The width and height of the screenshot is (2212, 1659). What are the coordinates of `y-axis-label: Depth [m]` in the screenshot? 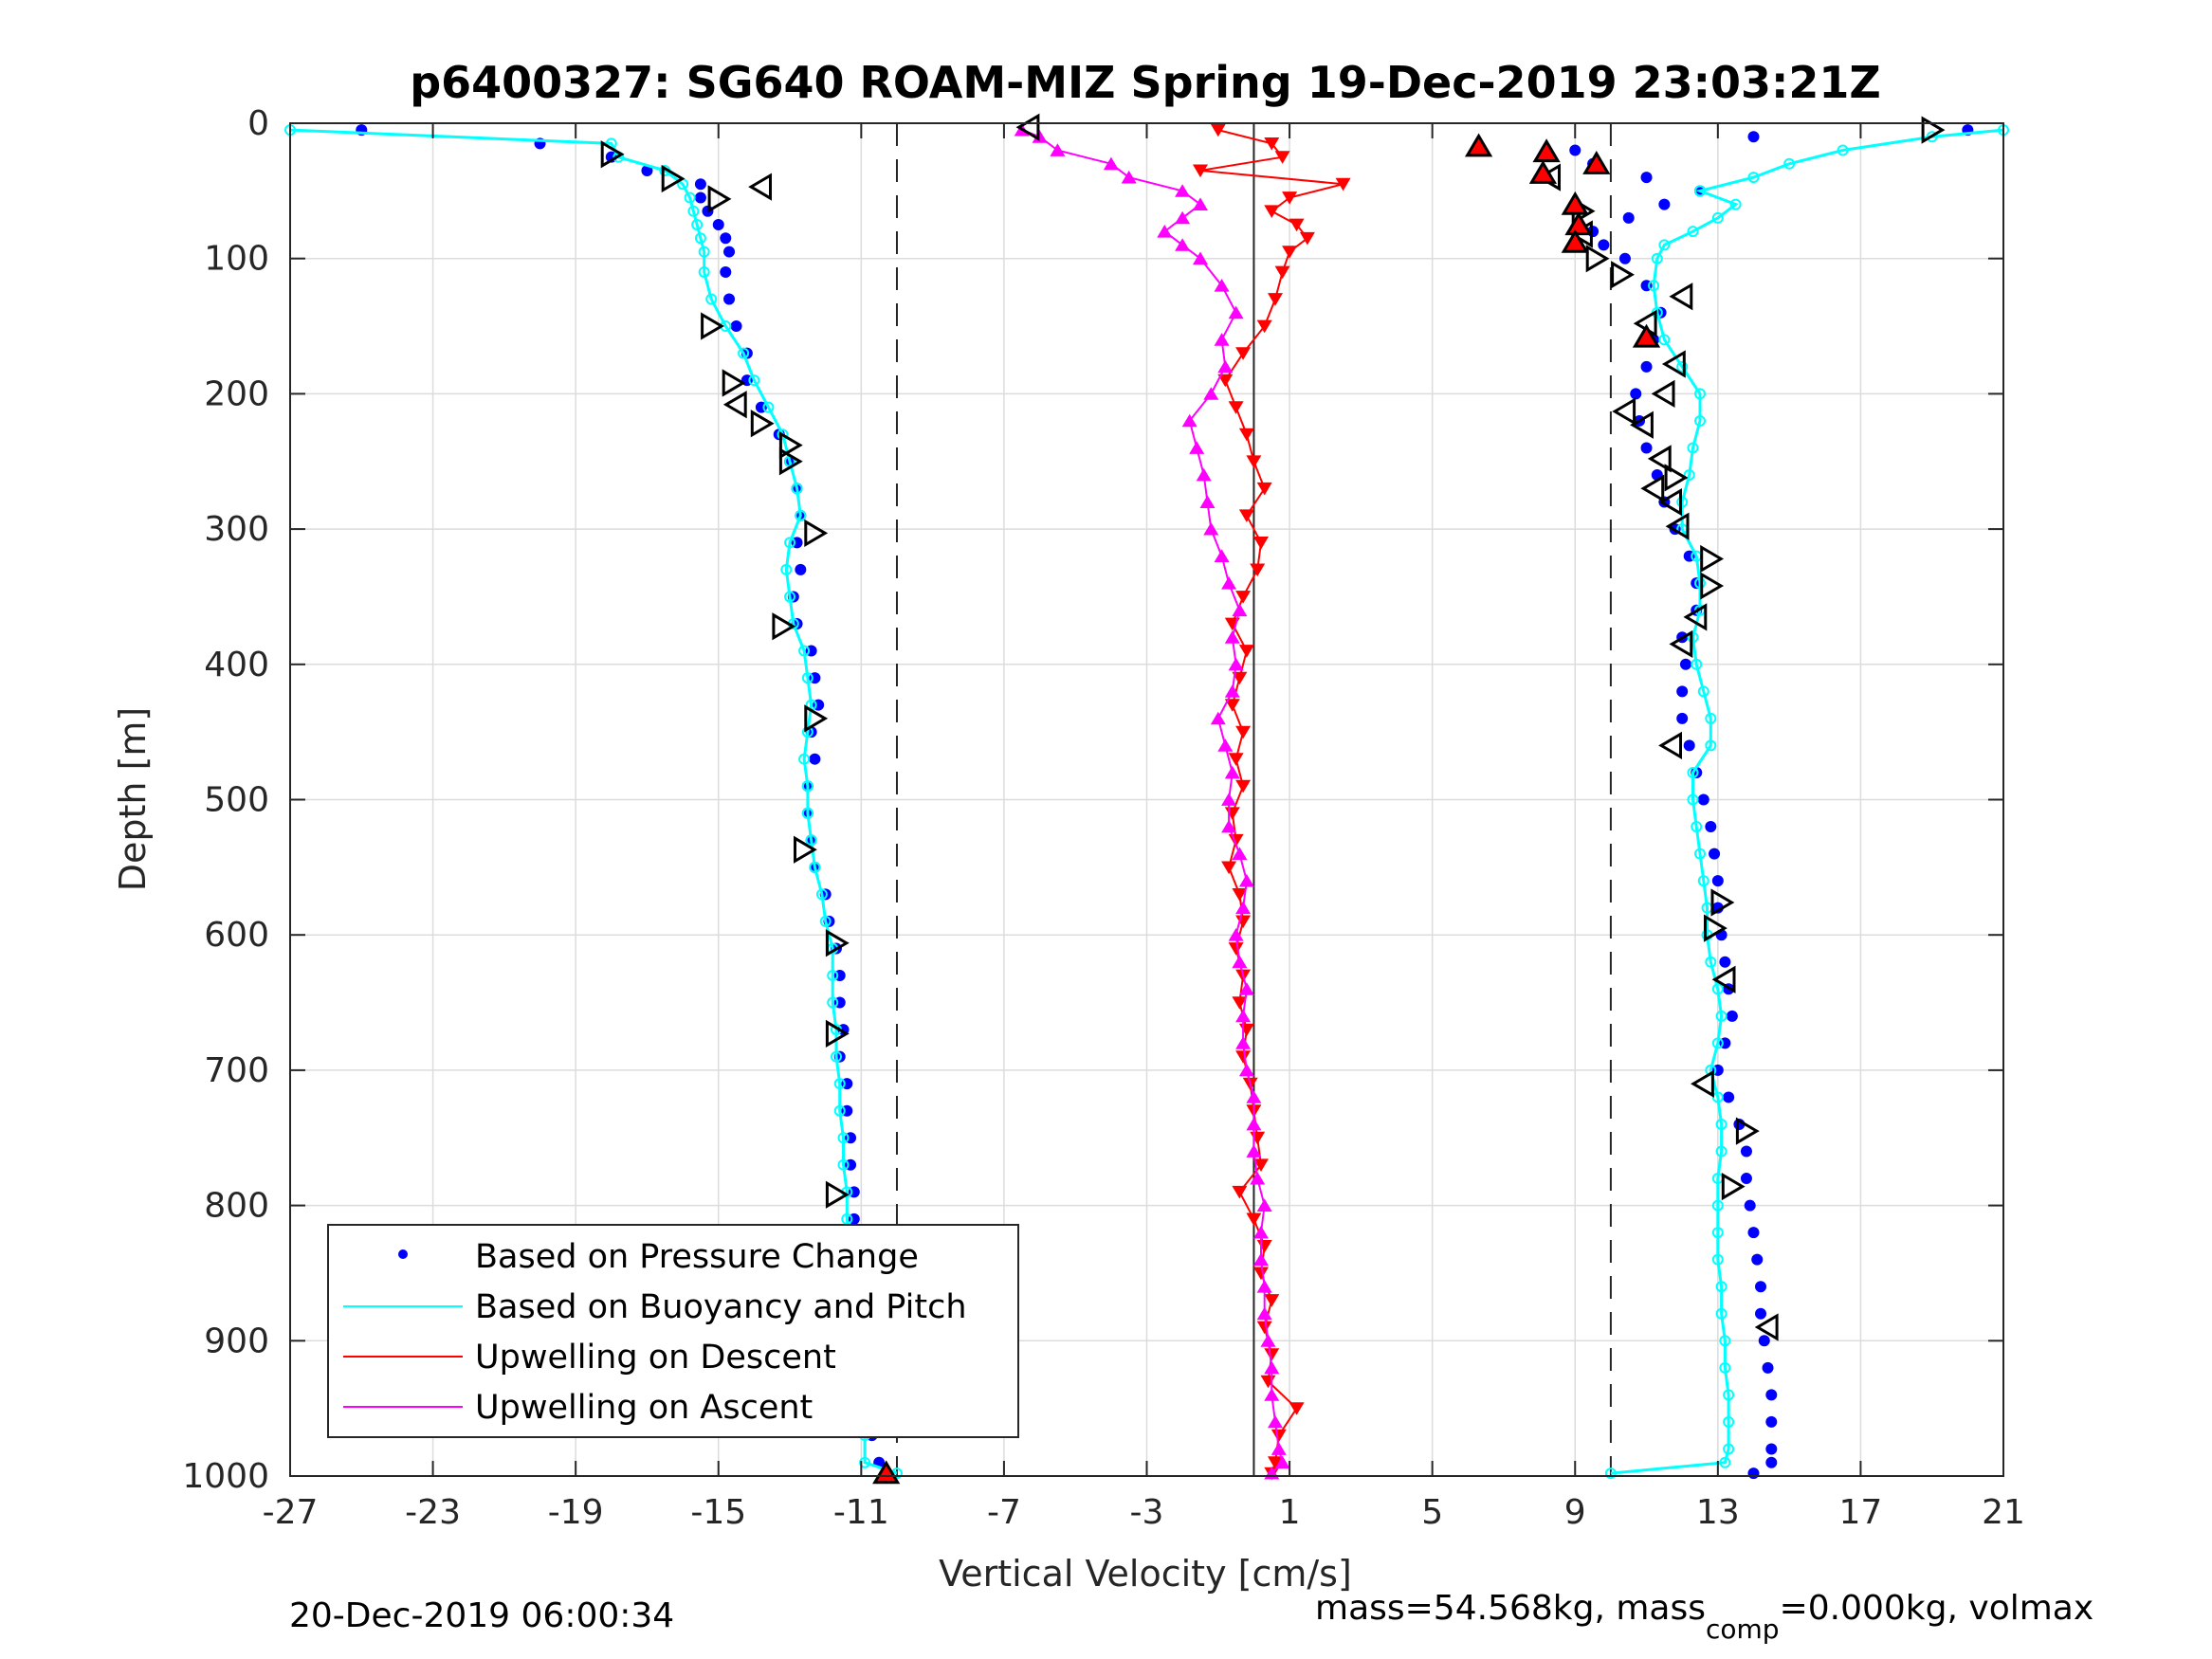 It's located at (133, 799).